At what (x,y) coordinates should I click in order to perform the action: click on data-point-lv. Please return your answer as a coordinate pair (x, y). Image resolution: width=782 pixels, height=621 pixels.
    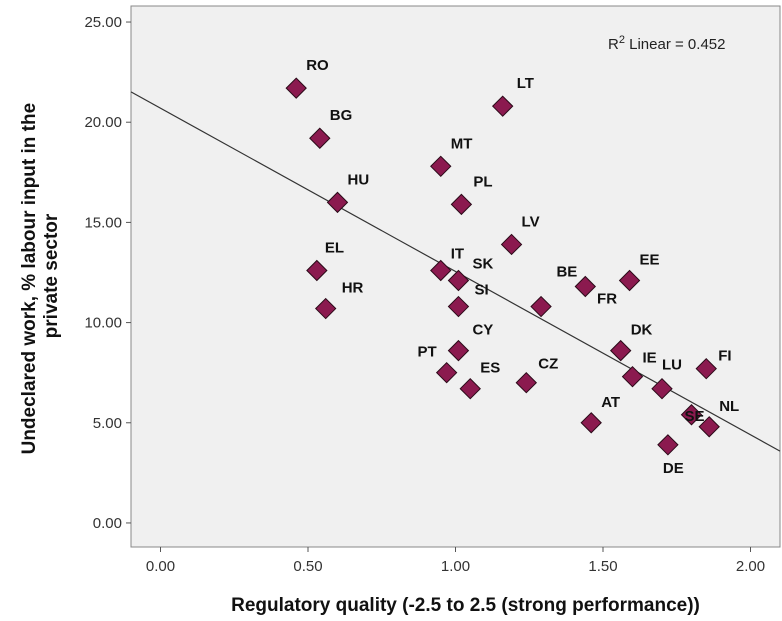
    Looking at the image, I should click on (511, 244).